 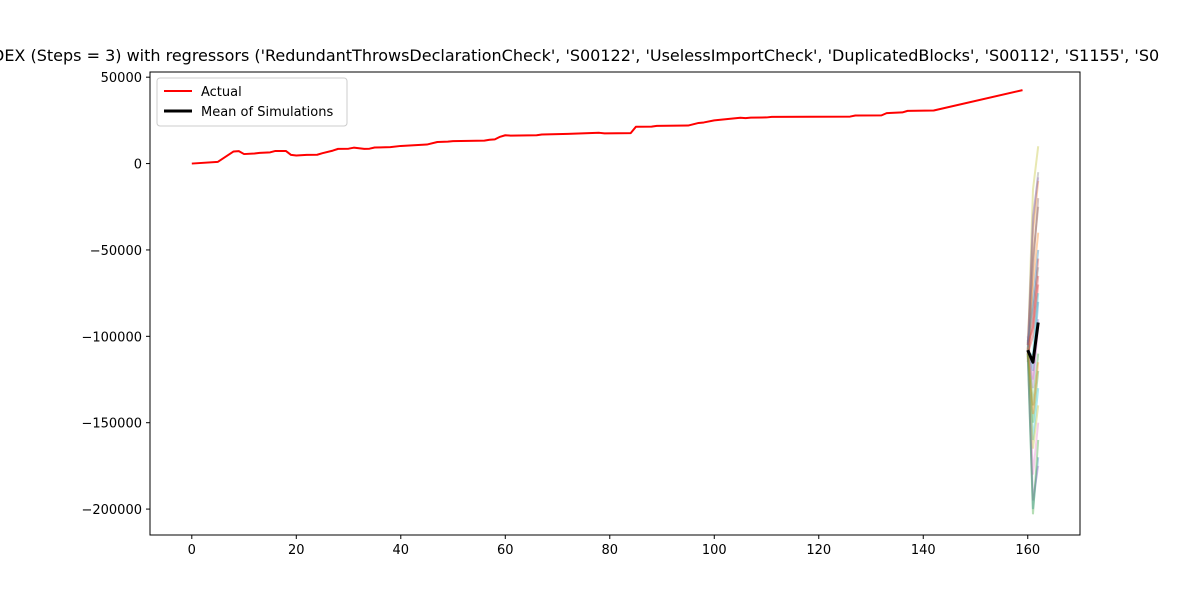 I want to click on y-tick-label: −100000, so click(x=111, y=337).